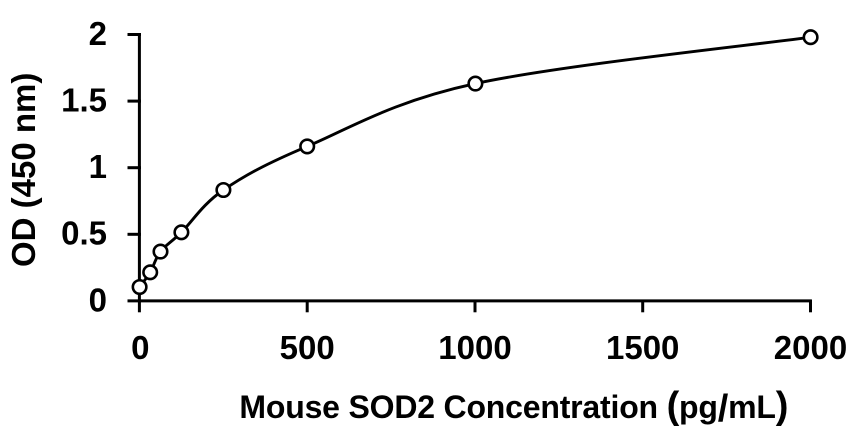 This screenshot has width=858, height=434. I want to click on svg-text: 1, so click(98, 166).